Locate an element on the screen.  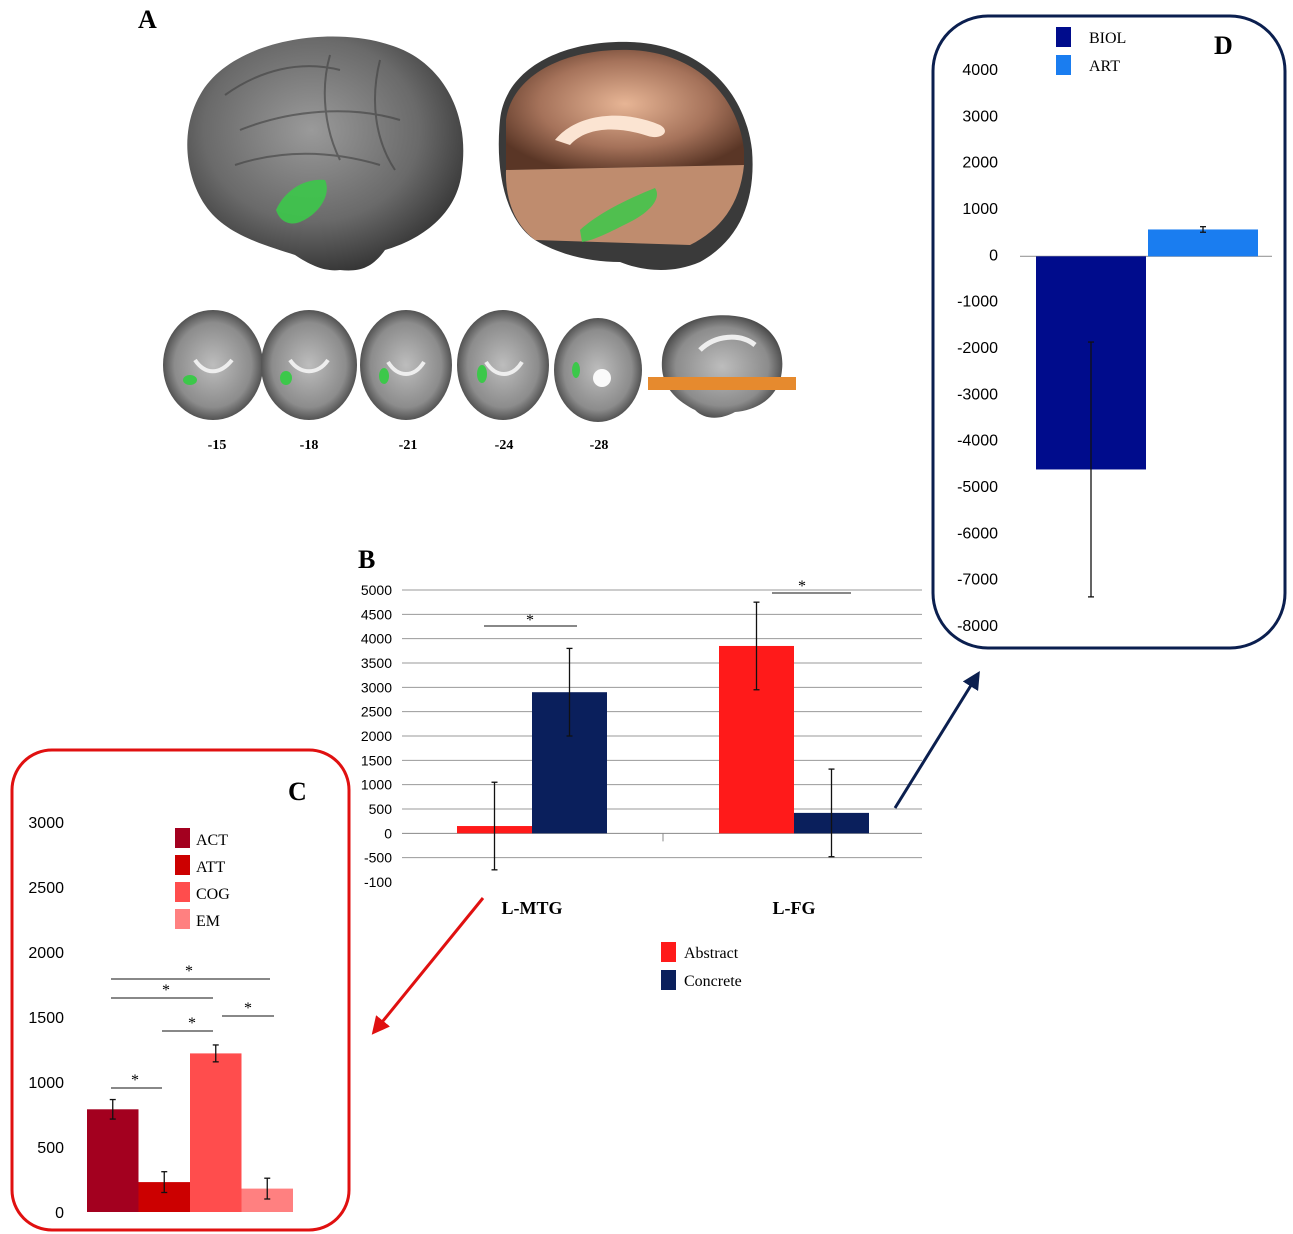
bar-act is located at coordinates (113, 1160).